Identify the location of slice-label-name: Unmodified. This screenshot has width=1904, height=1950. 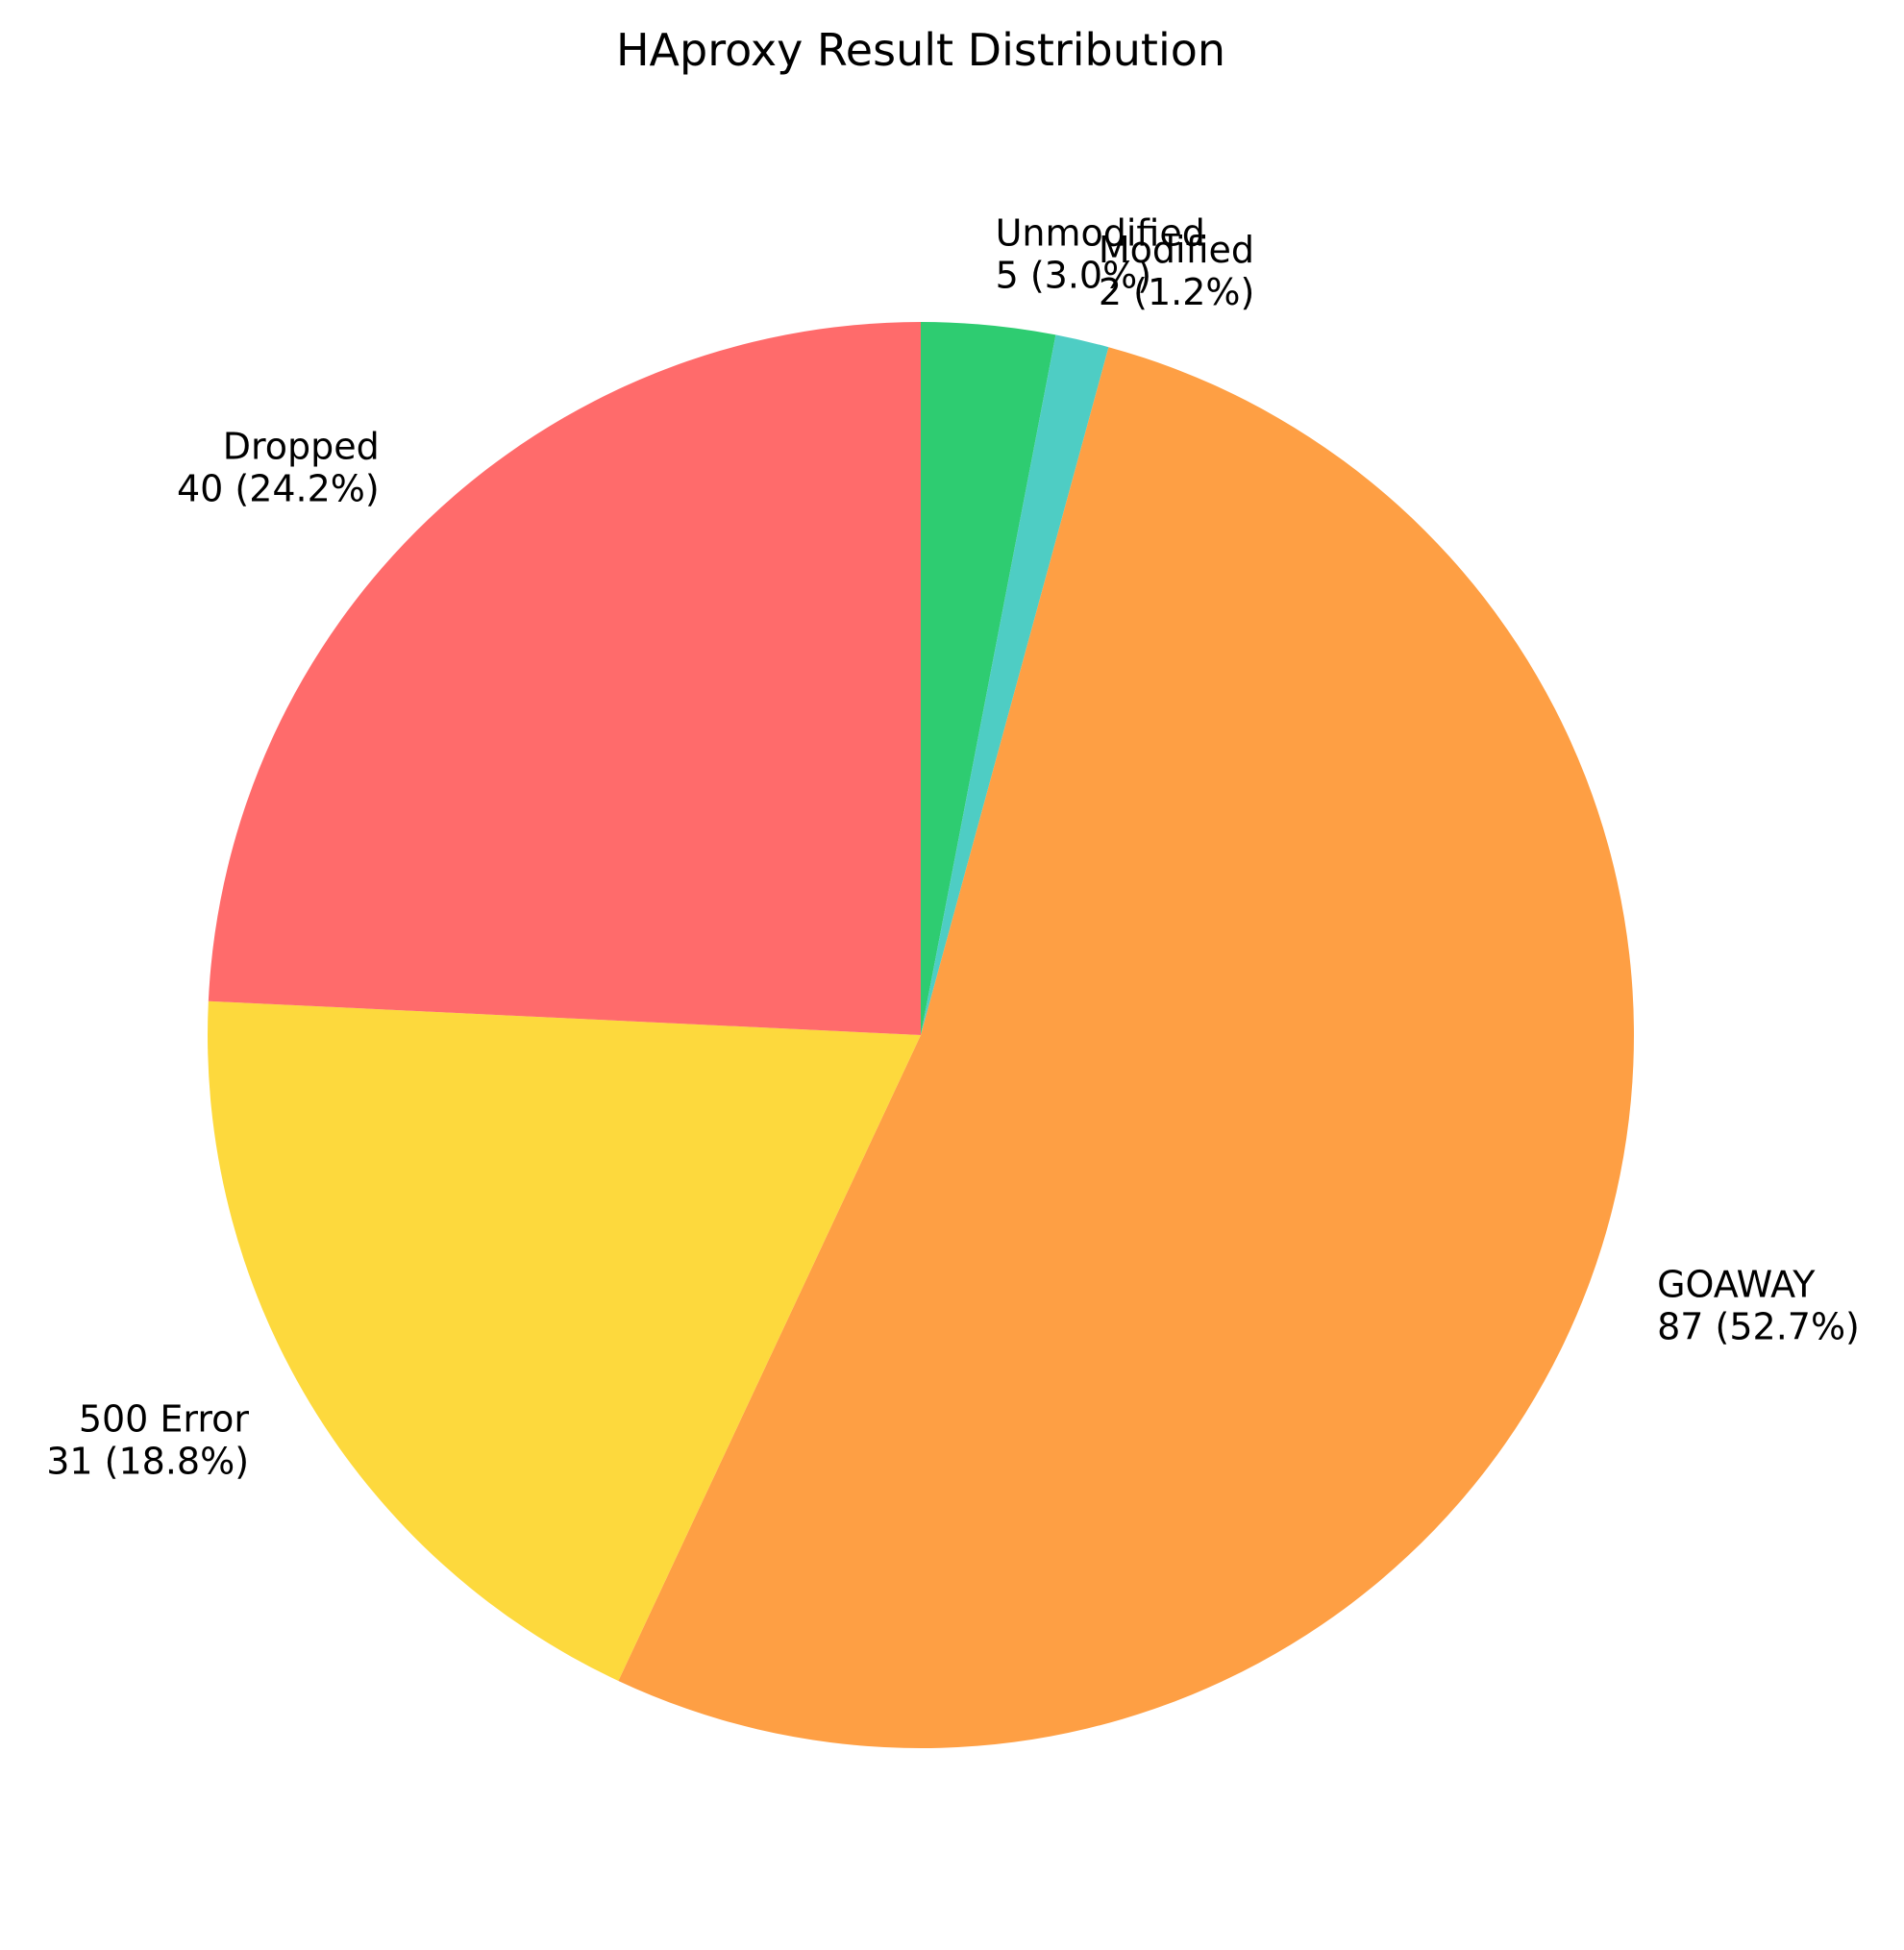
(1100, 232).